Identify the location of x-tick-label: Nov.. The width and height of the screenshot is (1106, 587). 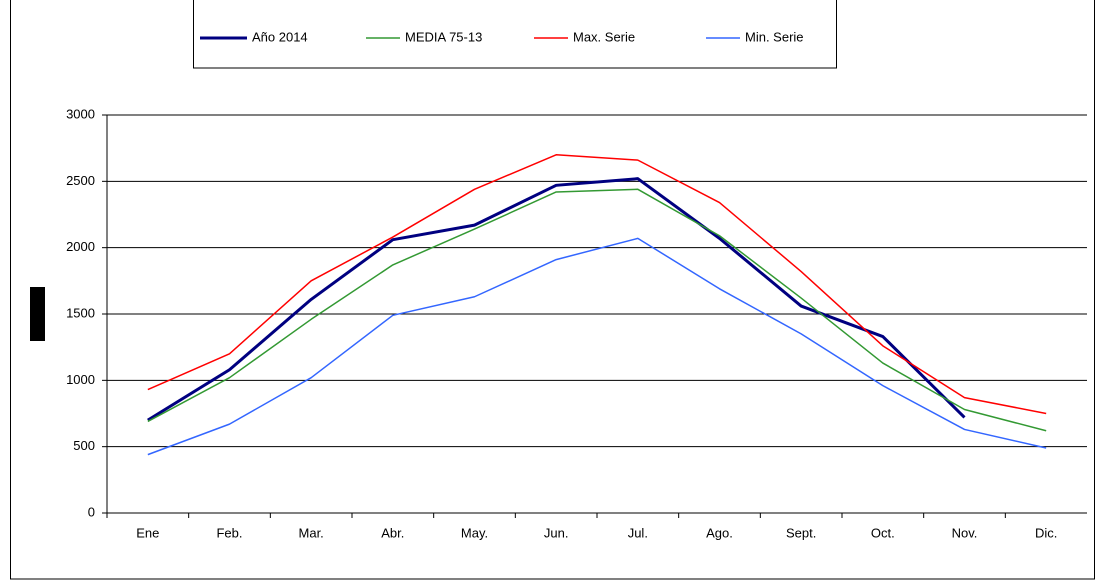
(965, 532).